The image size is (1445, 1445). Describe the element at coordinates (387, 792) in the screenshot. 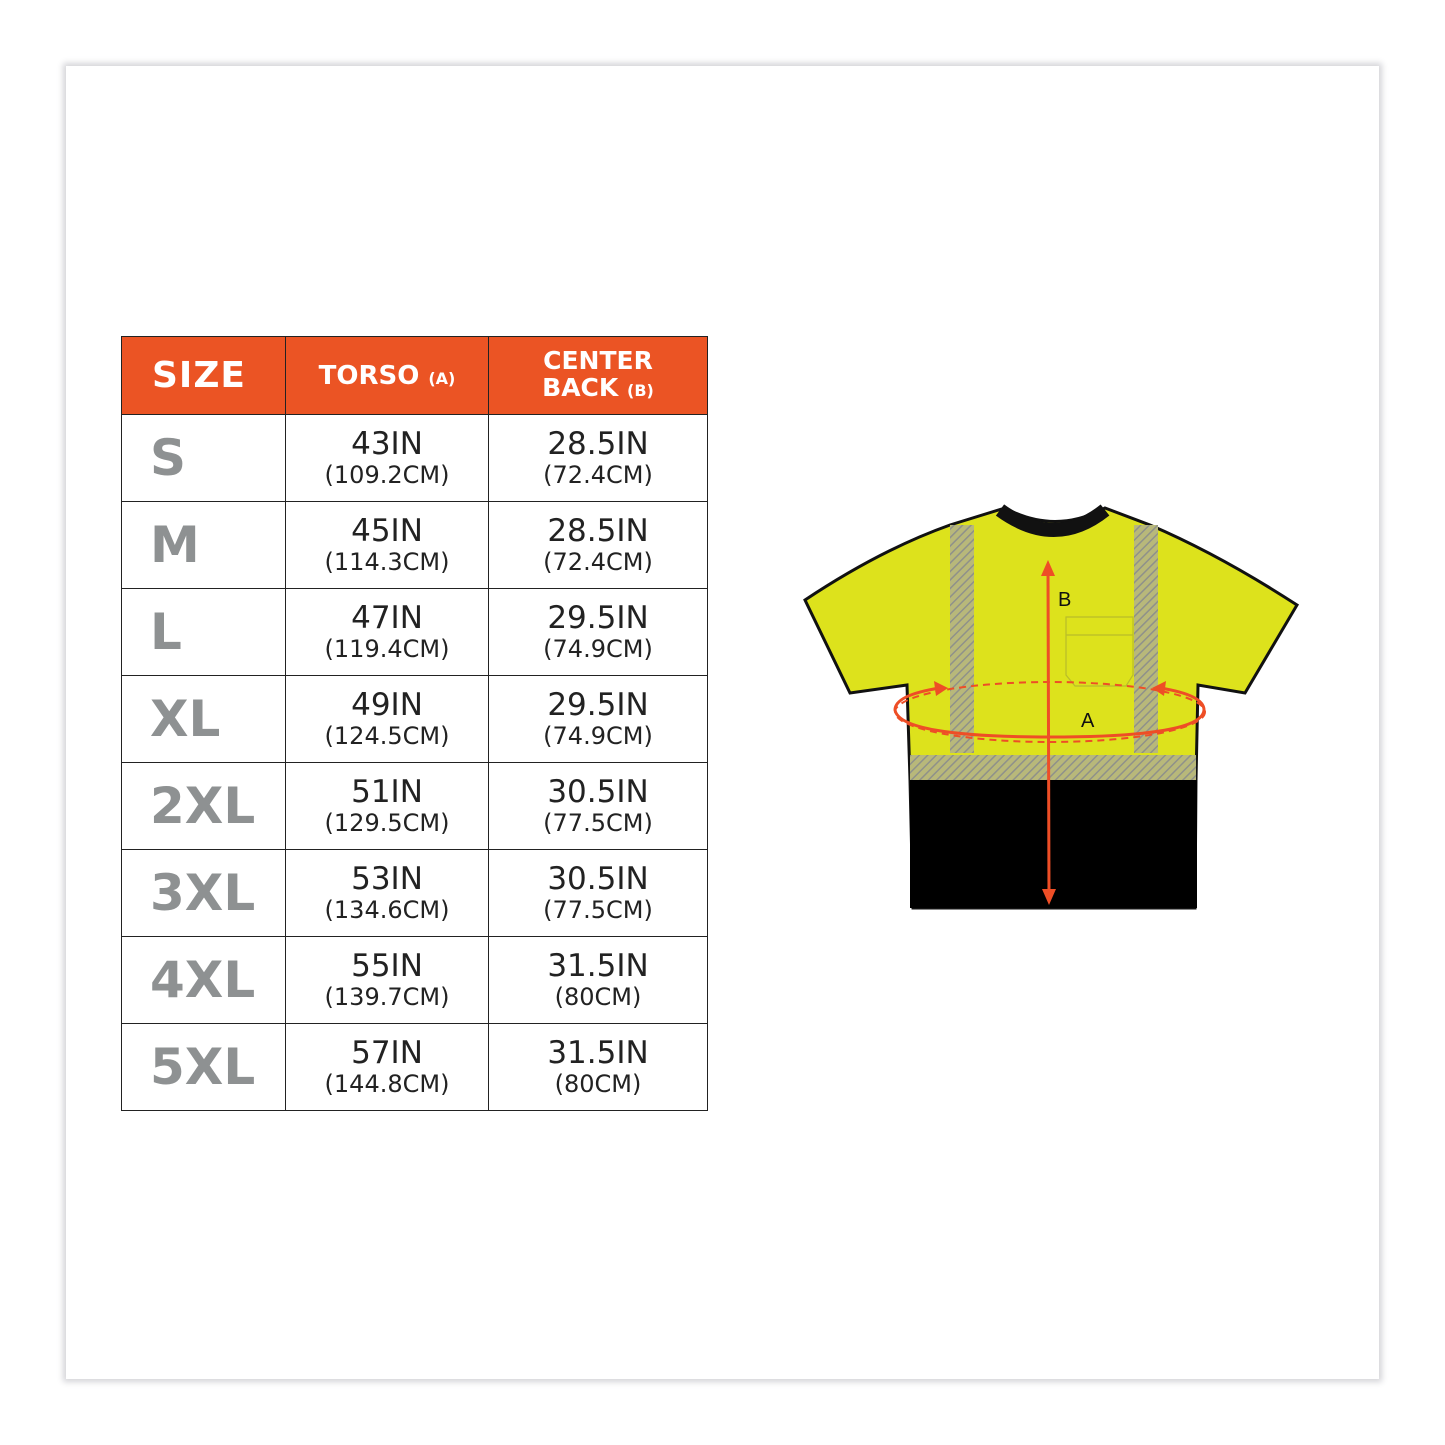

I see `torso-in: 51IN` at that location.